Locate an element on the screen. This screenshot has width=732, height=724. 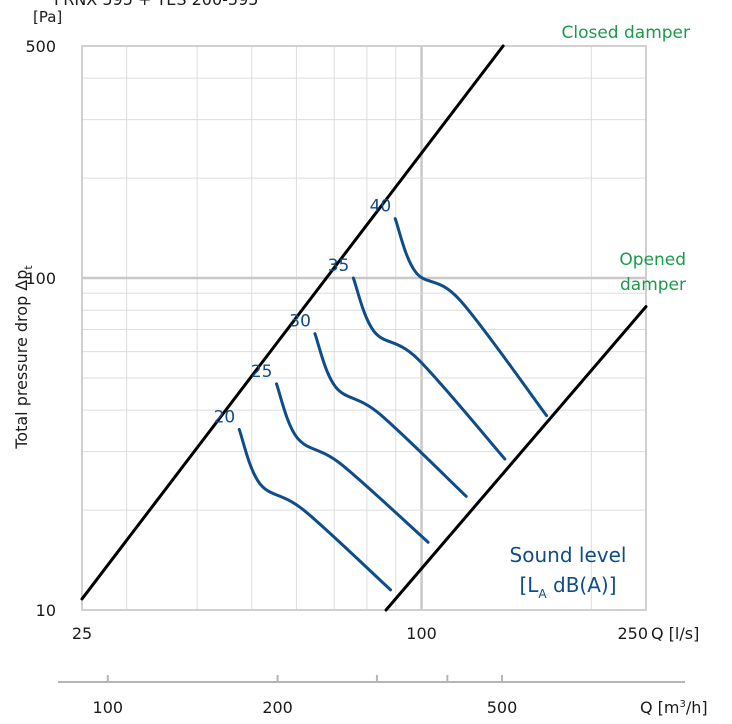
sound-curve-label-30: 30 is located at coordinates (300, 322).